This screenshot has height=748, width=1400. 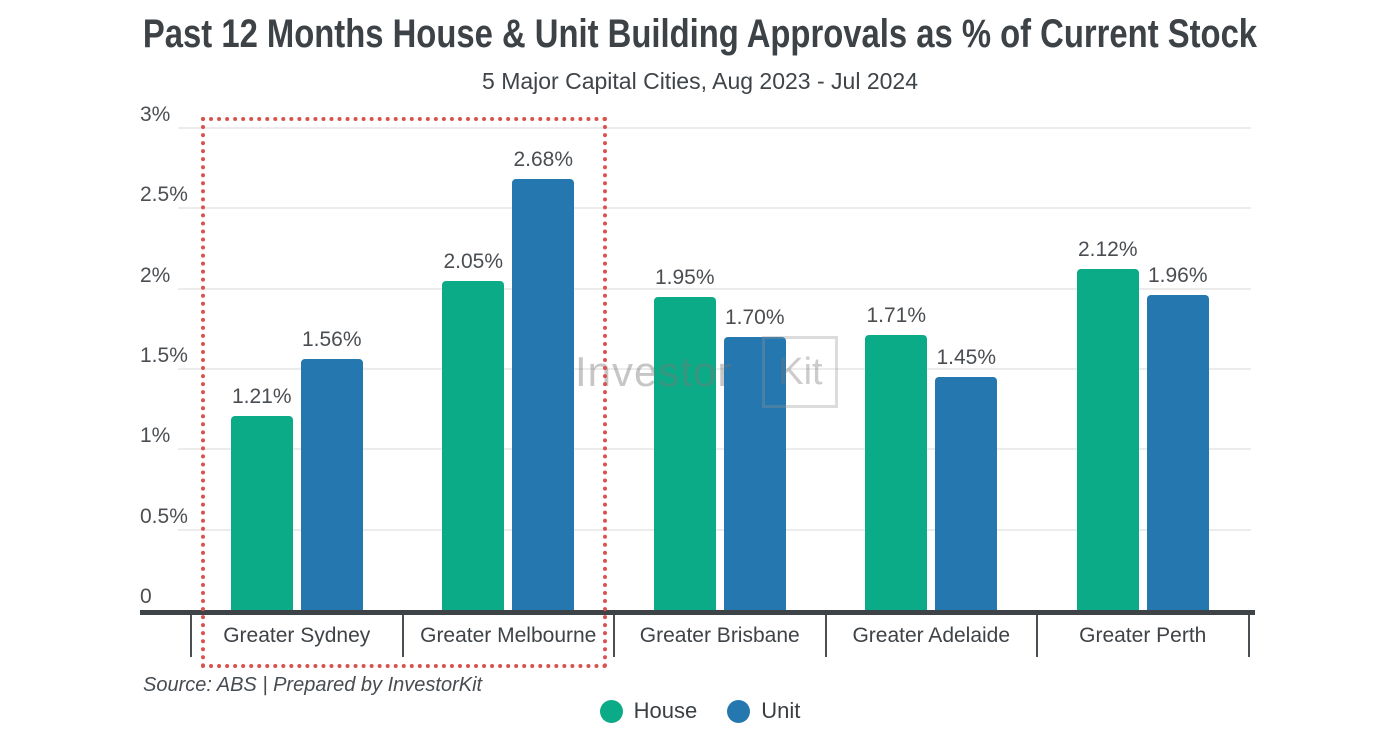 What do you see at coordinates (473, 261) in the screenshot?
I see `bar-value-label: 2.05%` at bounding box center [473, 261].